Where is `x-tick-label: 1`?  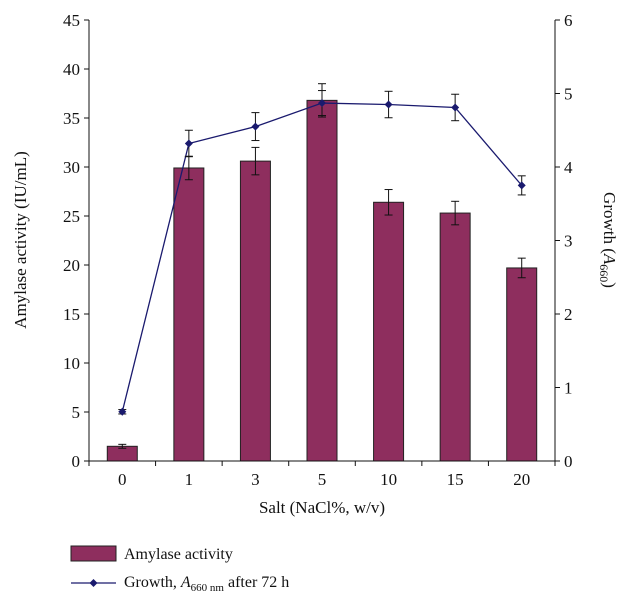
x-tick-label: 1 is located at coordinates (189, 479).